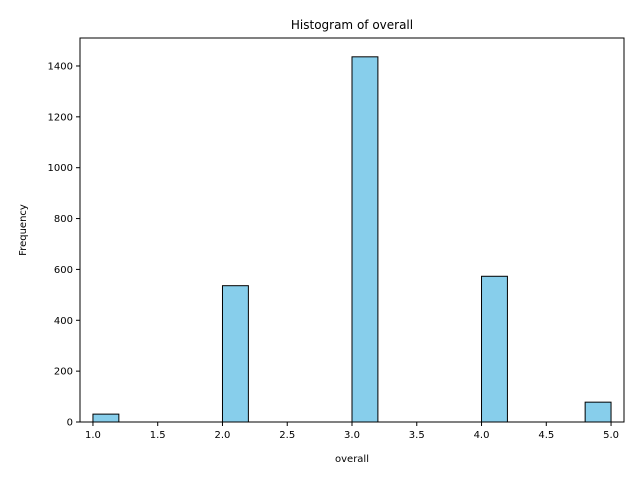  What do you see at coordinates (93, 435) in the screenshot?
I see `x-tick-label: 1.0` at bounding box center [93, 435].